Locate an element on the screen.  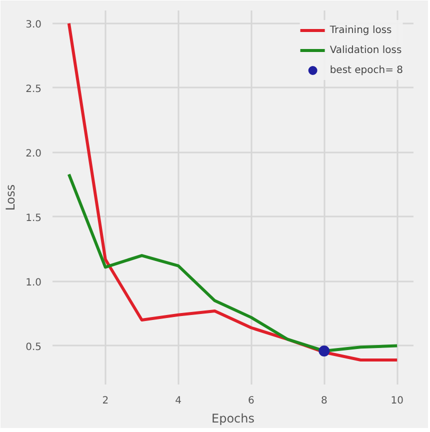
y-tick-label: 1.0 is located at coordinates (34, 282).